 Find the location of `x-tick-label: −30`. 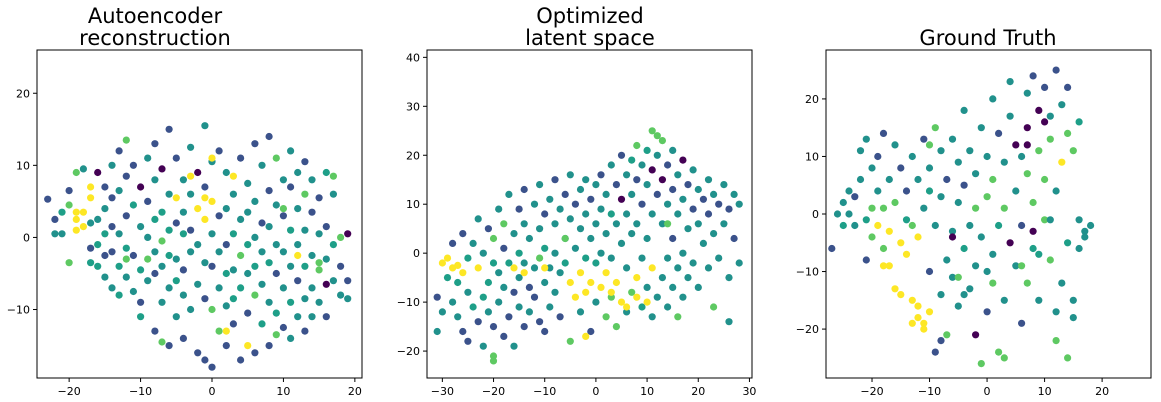

x-tick-label: −30 is located at coordinates (442, 391).